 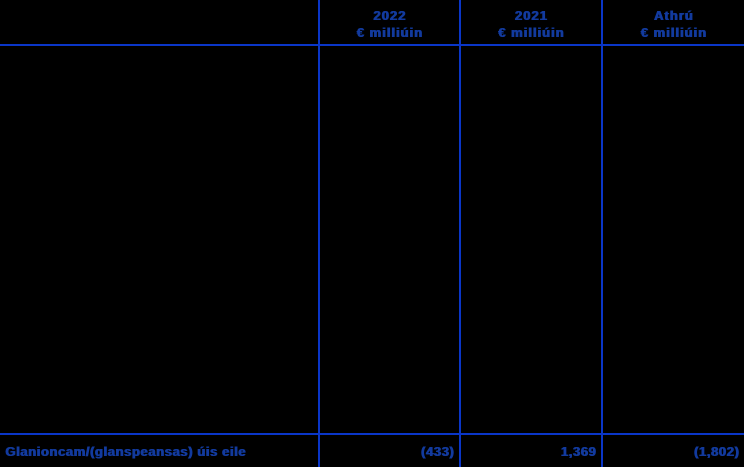 I want to click on table-header-cell-change: Athrú € milliúin, so click(x=672, y=22).